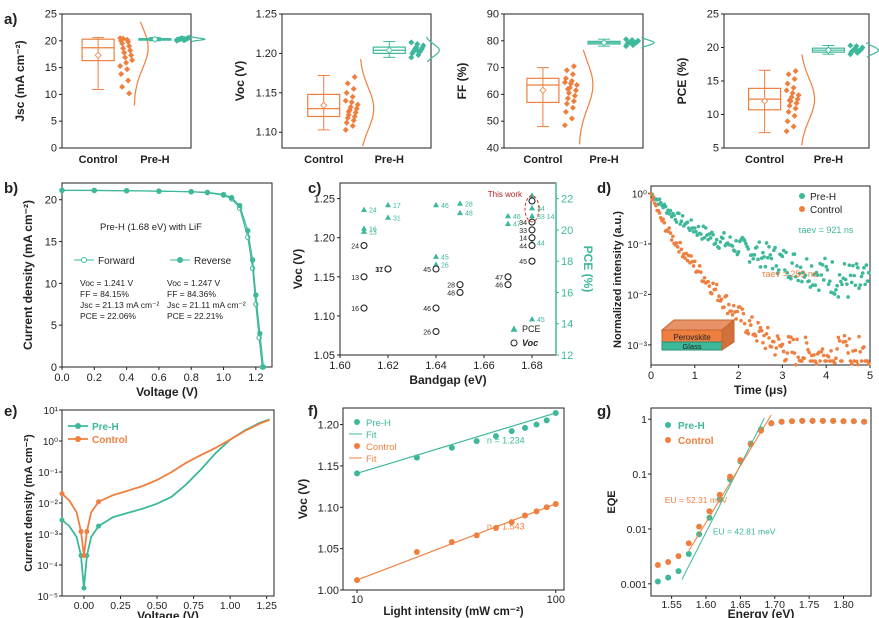 The image size is (879, 618). What do you see at coordinates (29, 503) in the screenshot?
I see `y-axis-label: Current density (mA cm⁻²)` at bounding box center [29, 503].